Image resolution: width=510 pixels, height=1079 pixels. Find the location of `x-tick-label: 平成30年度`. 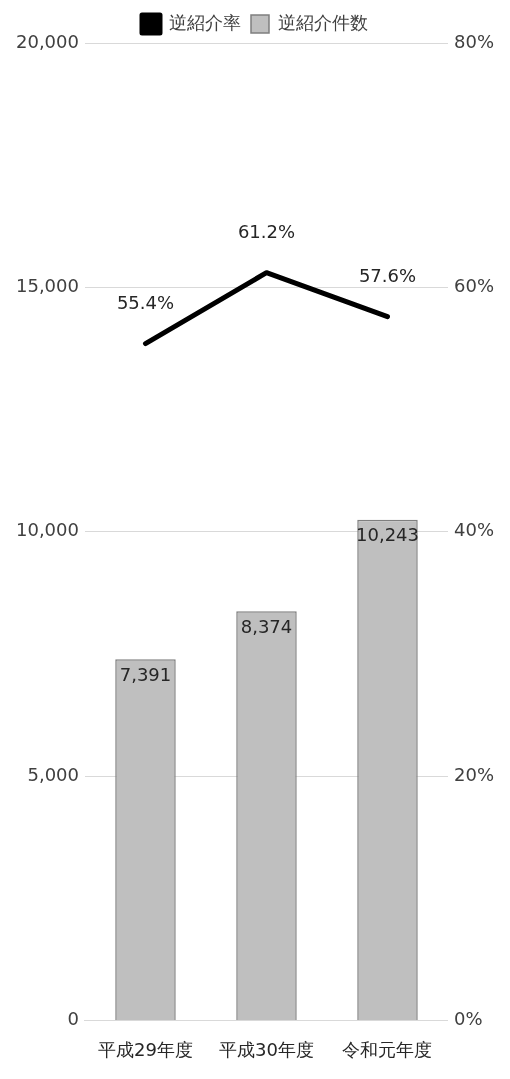

x-tick-label: 平成30年度 is located at coordinates (266, 1049).